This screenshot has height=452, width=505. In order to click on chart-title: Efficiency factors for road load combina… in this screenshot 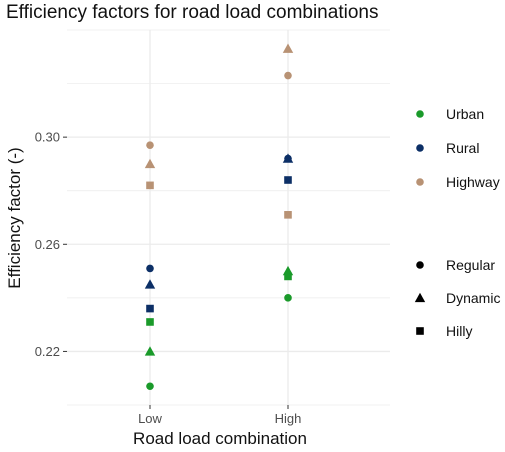, I will do `click(192, 12)`.